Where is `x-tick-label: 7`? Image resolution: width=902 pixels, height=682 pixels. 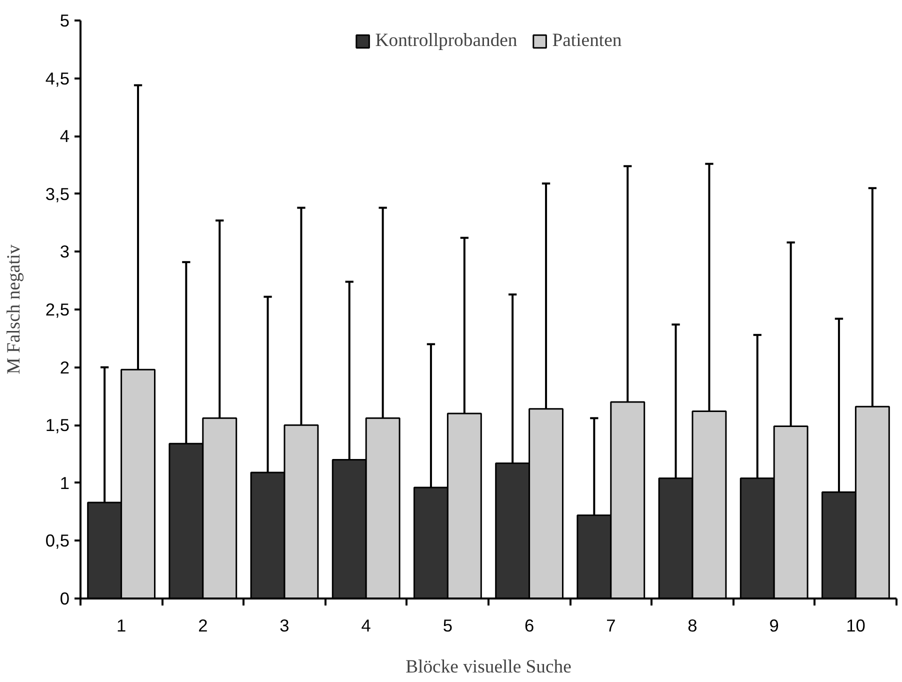
x-tick-label: 7 is located at coordinates (611, 626).